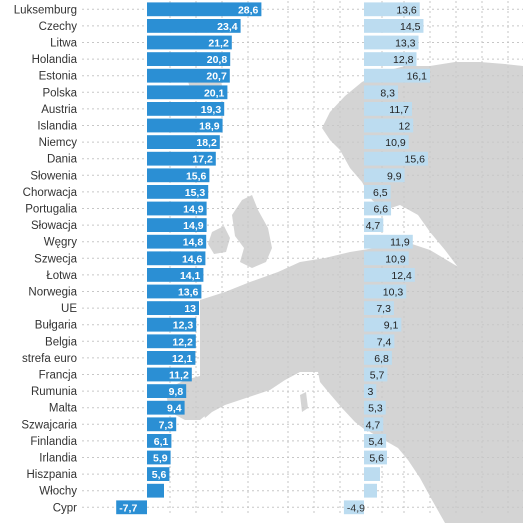 This screenshot has height=523, width=523. What do you see at coordinates (227, 27) in the screenshot?
I see `data-label-series-1: 23,4` at bounding box center [227, 27].